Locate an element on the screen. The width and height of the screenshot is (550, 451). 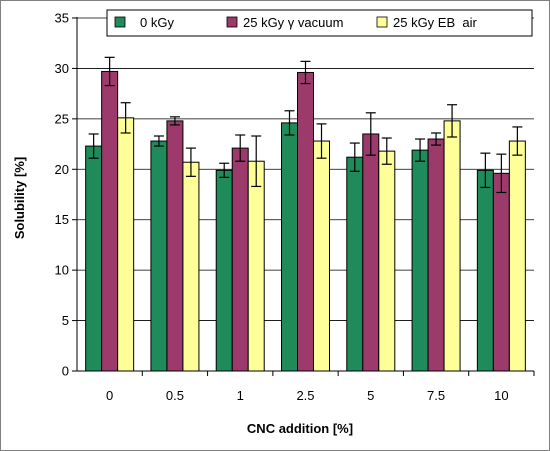
legend-box is located at coordinates (319, 23).